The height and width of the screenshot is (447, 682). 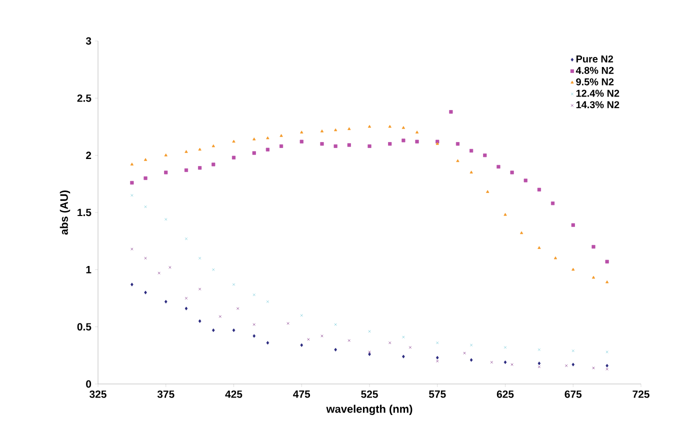 What do you see at coordinates (233, 394) in the screenshot?
I see `x-tick-label: 425` at bounding box center [233, 394].